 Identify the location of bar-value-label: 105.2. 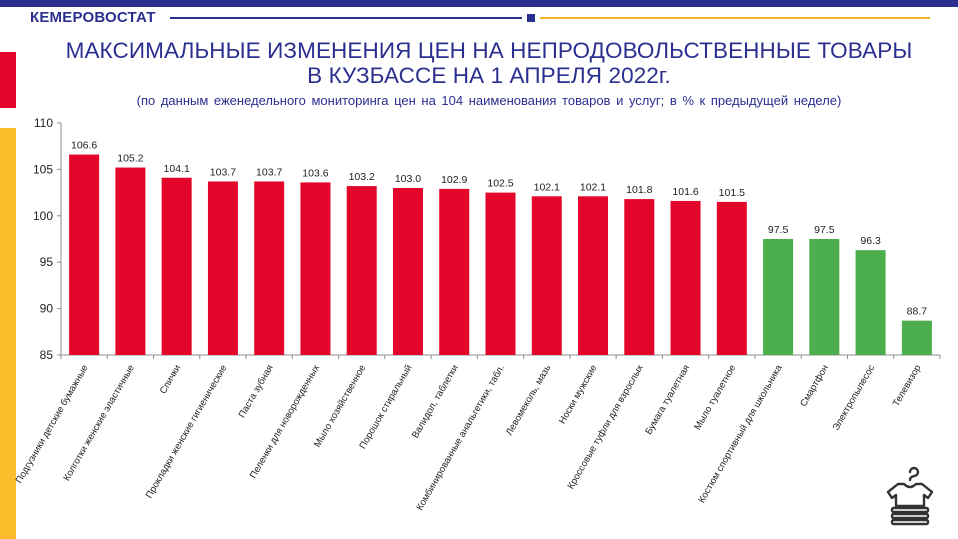
(130, 159).